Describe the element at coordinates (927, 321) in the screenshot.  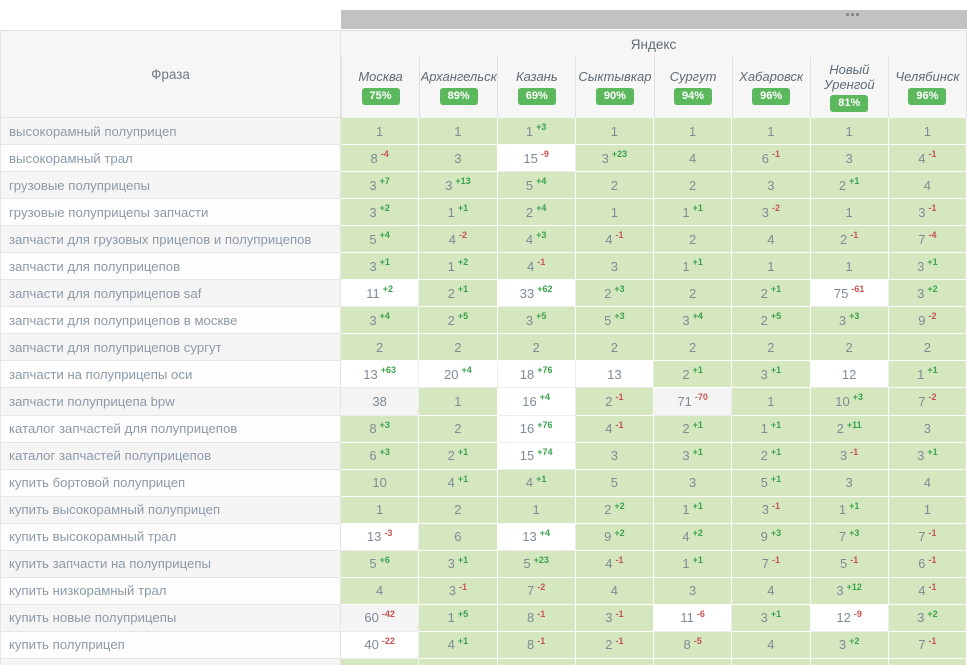
I see `position-cell: 9 -2` at that location.